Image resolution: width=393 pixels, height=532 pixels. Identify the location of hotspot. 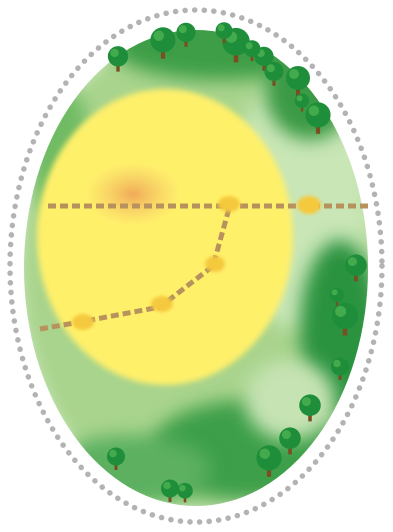
(133, 194).